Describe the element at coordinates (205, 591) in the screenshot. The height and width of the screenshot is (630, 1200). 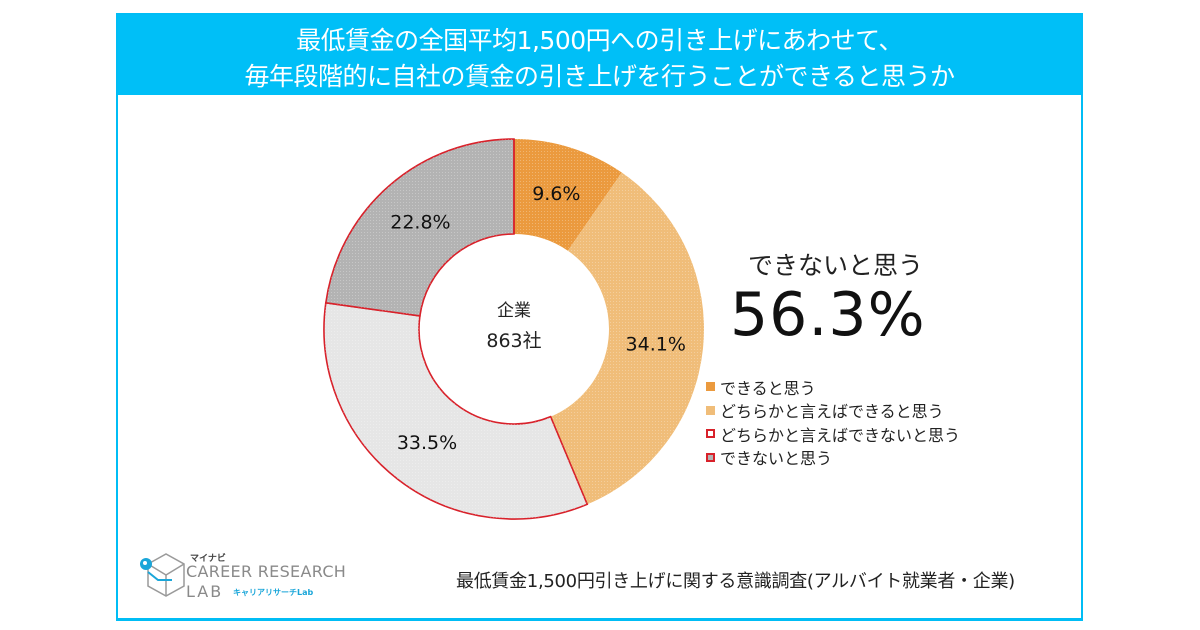
I see `logo-line-2: LAB` at that location.